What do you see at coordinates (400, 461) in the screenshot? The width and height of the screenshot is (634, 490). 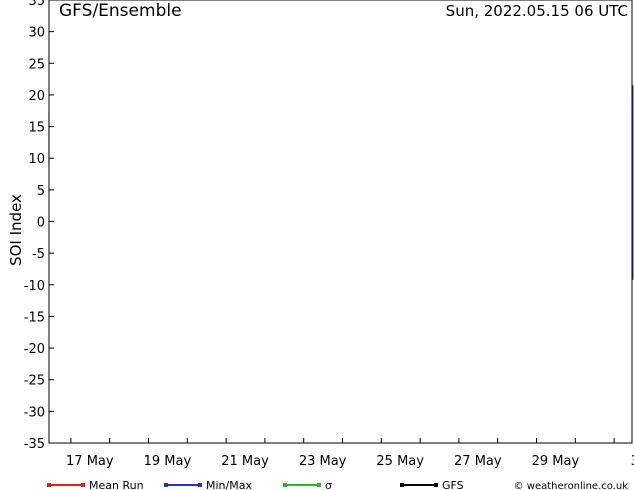 I see `x-tick-label: 25 May` at bounding box center [400, 461].